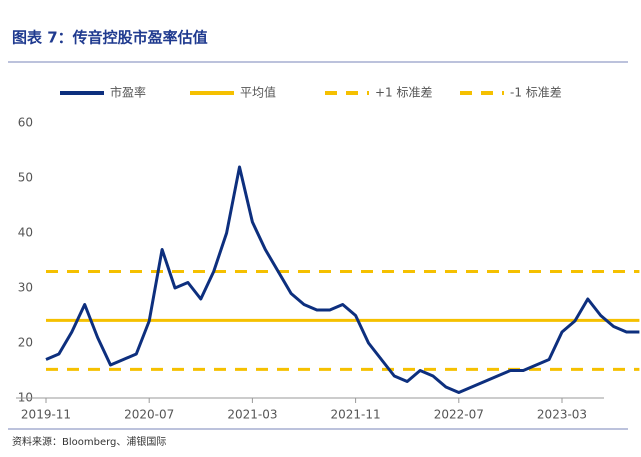 The width and height of the screenshot is (641, 457). I want to click on legend-label: 市盈率, so click(128, 92).